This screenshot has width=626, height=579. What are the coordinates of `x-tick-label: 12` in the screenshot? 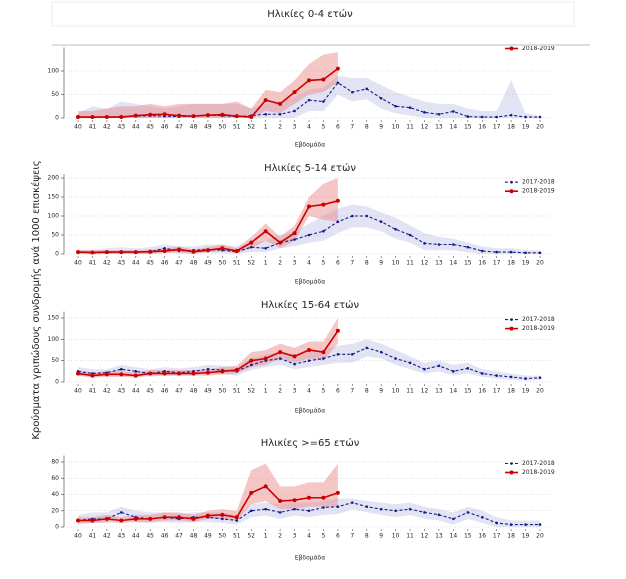 It's located at (425, 127).